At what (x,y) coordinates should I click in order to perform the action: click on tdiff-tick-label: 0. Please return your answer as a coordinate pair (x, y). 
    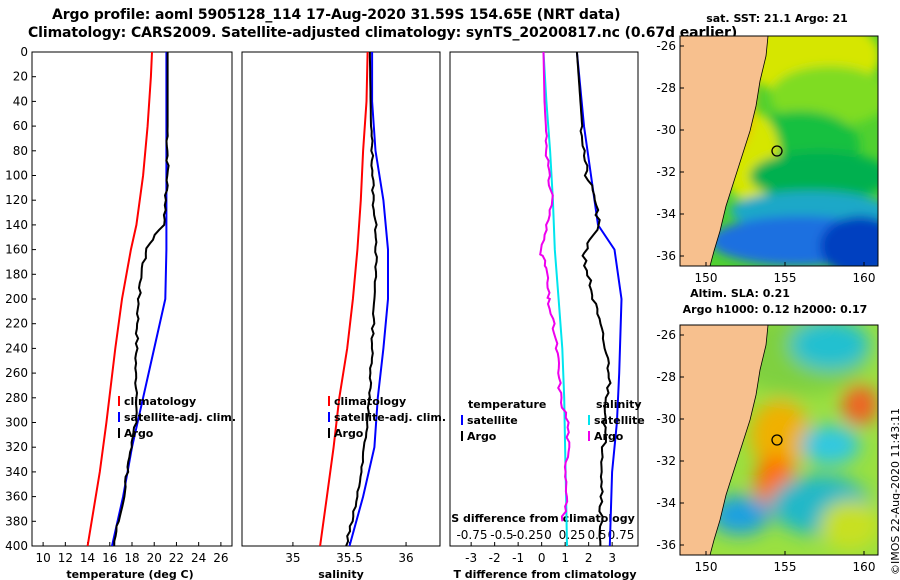
    Looking at the image, I should click on (542, 558).